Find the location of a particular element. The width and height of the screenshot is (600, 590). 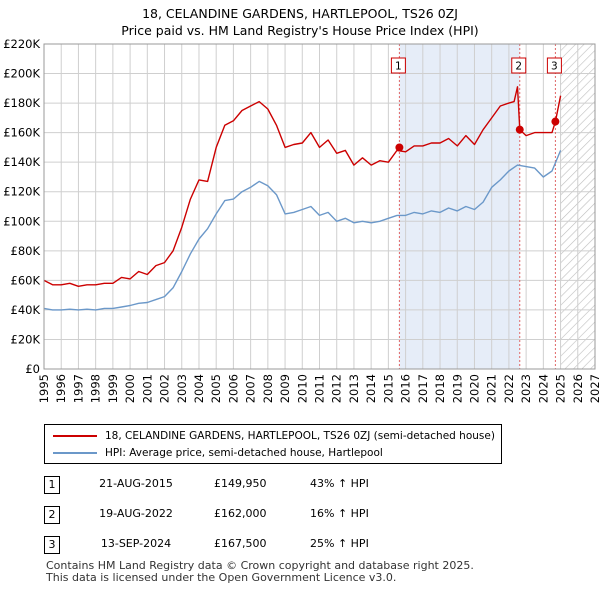

sale-badge: 2 is located at coordinates (52, 515).